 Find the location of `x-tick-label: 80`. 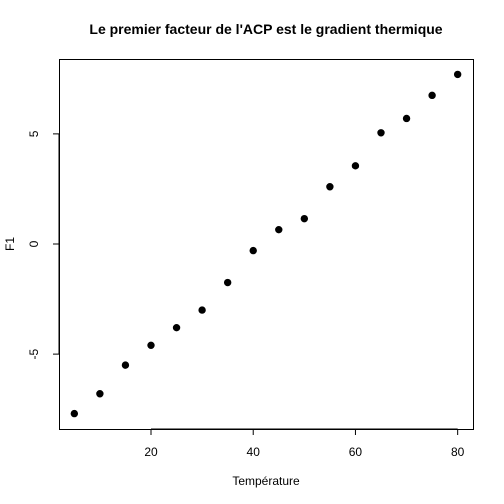

x-tick-label: 80 is located at coordinates (458, 452).